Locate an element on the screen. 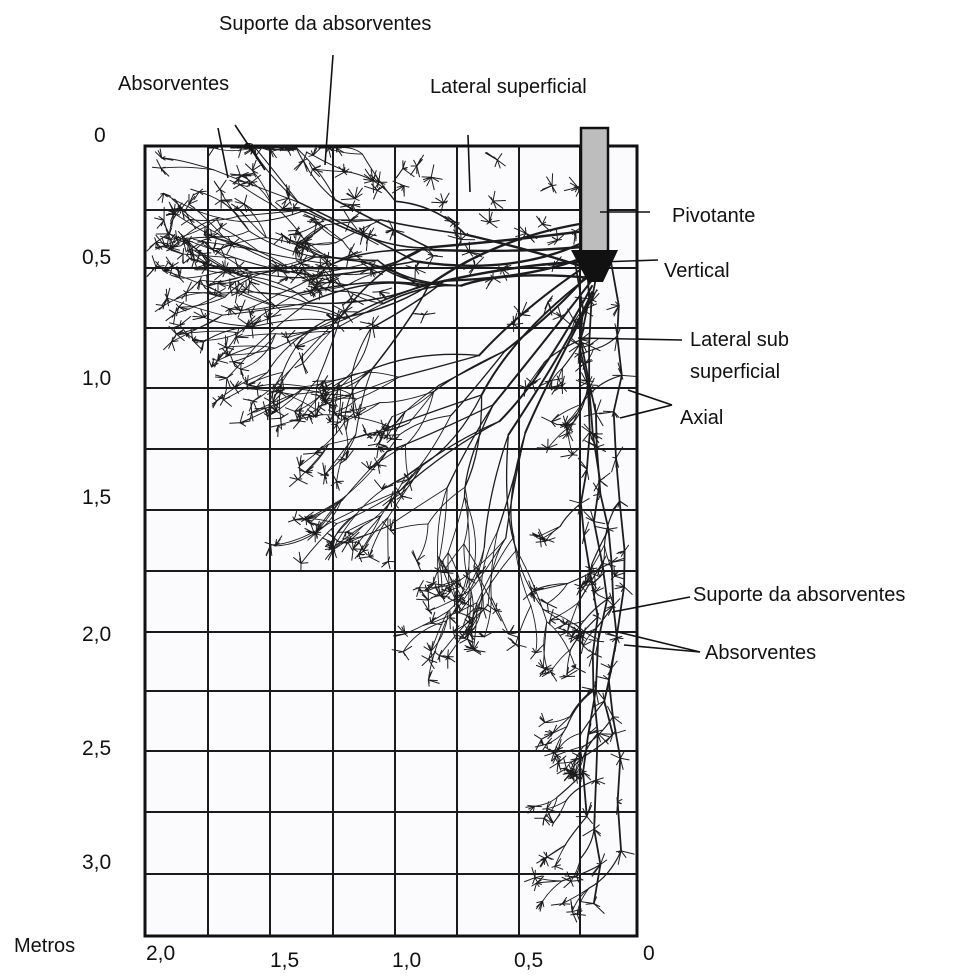 The height and width of the screenshot is (976, 961). label-metros: Metros is located at coordinates (44, 946).